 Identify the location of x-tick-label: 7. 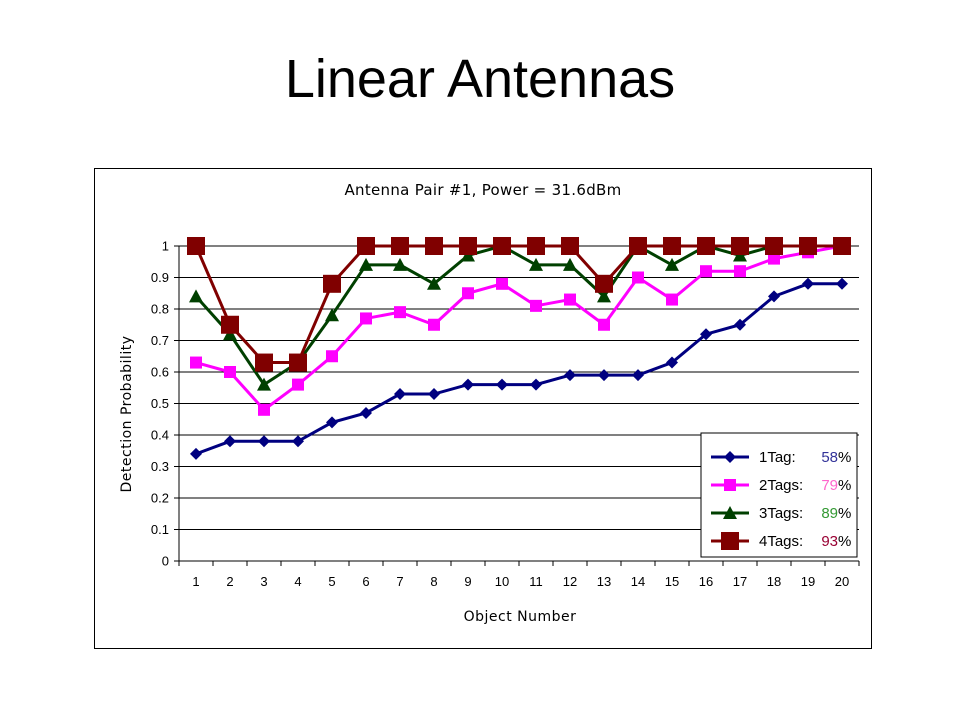
(399, 581).